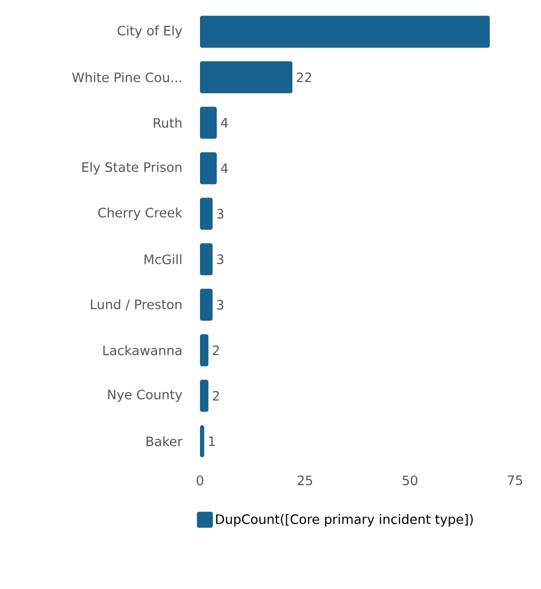 This screenshot has width=541, height=589. What do you see at coordinates (212, 441) in the screenshot?
I see `data-label: 1` at bounding box center [212, 441].